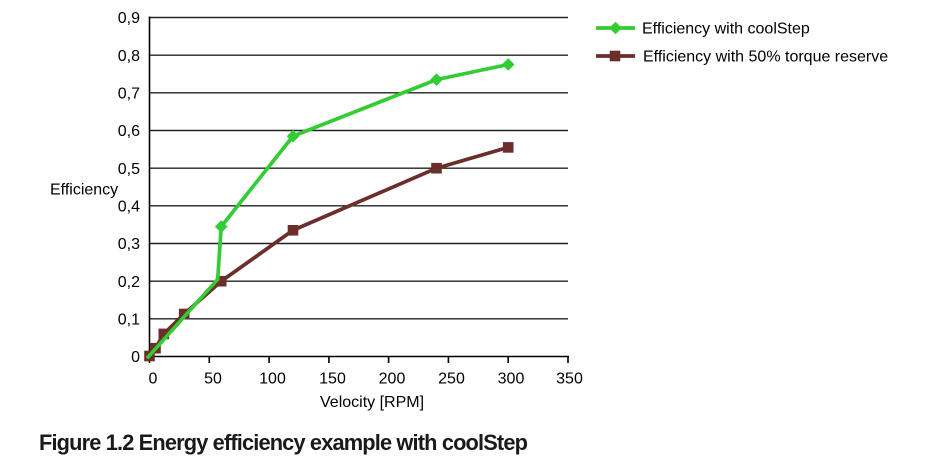  I want to click on svg-text: 0,8, so click(129, 56).